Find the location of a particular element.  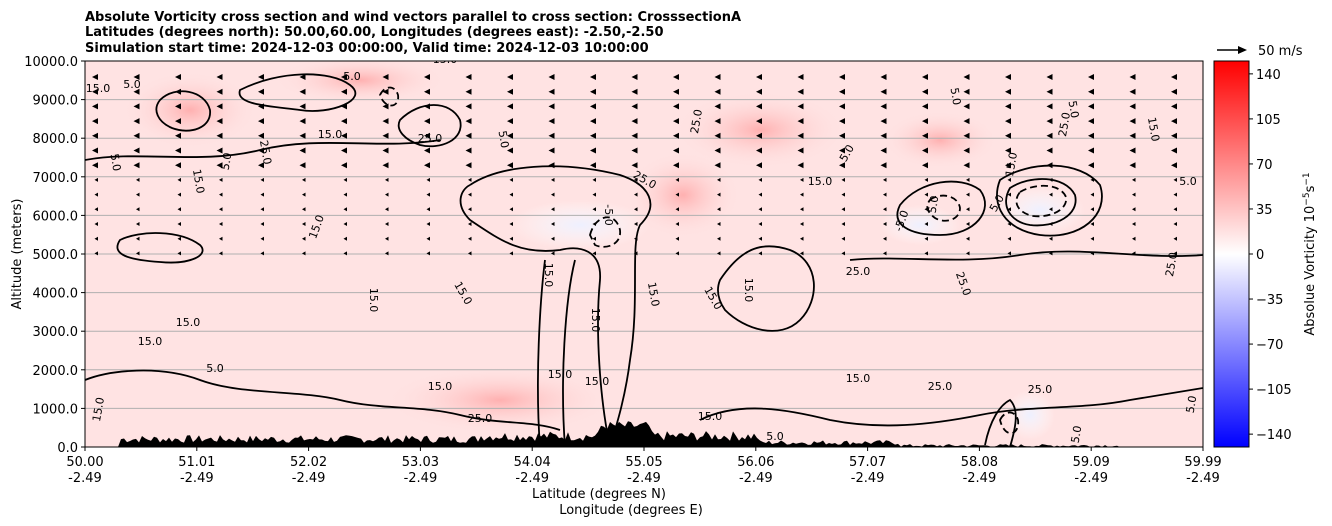

quiver-key-label: 50 m/s is located at coordinates (1280, 51).